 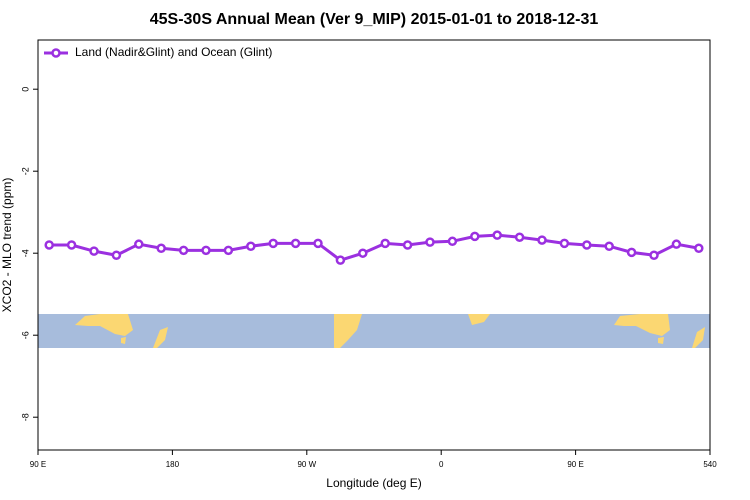 What do you see at coordinates (373, 483) in the screenshot?
I see `x-axis-label: Longitude (deg E)` at bounding box center [373, 483].